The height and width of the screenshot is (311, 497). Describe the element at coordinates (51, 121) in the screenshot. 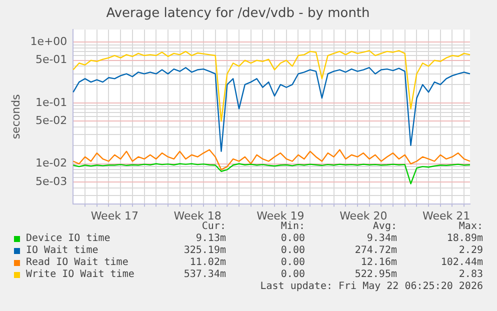

I see `y-tick-label: 5e-02` at that location.